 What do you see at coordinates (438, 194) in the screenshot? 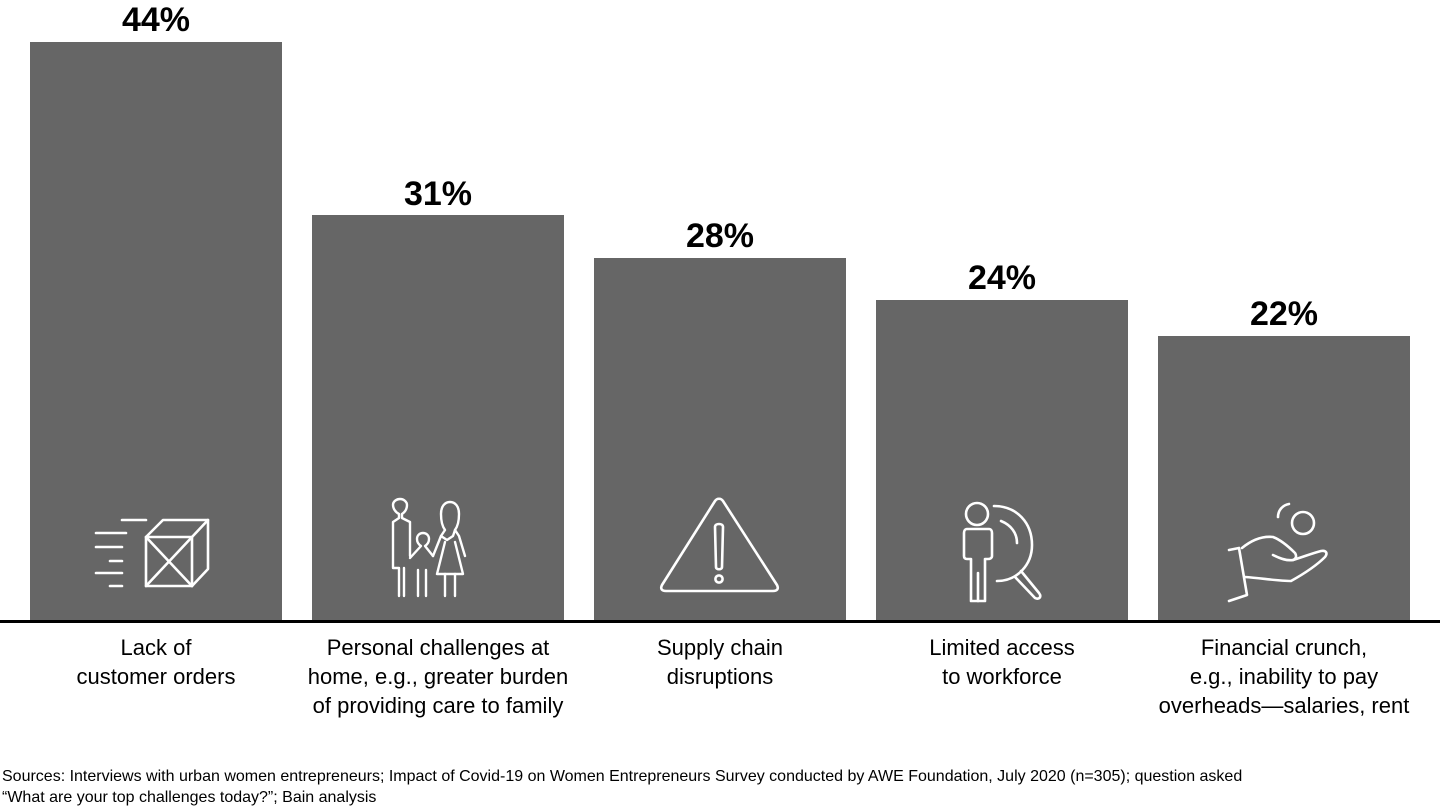
I see `bar-value-label: 31%` at bounding box center [438, 194].